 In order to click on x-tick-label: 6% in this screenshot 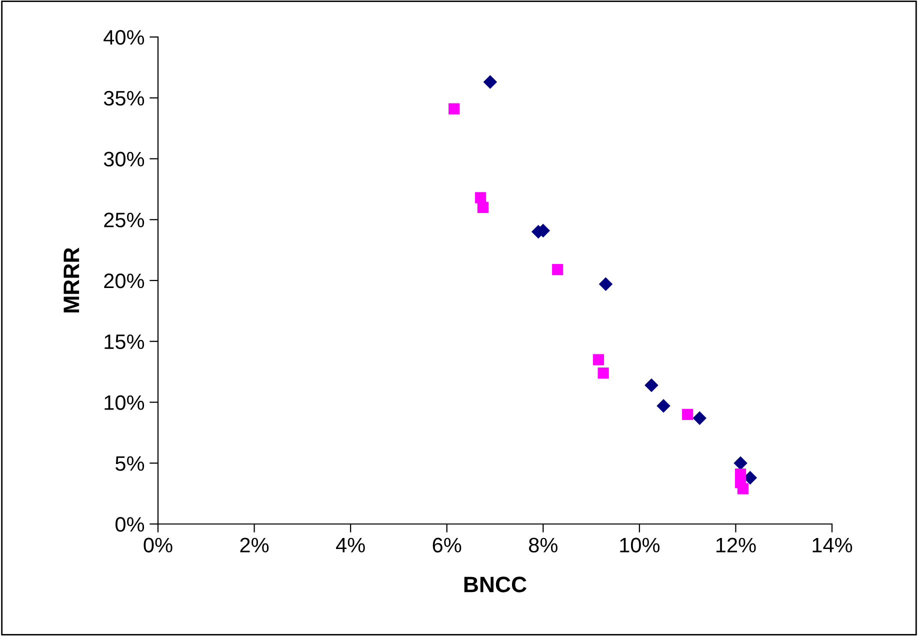, I will do `click(447, 545)`.